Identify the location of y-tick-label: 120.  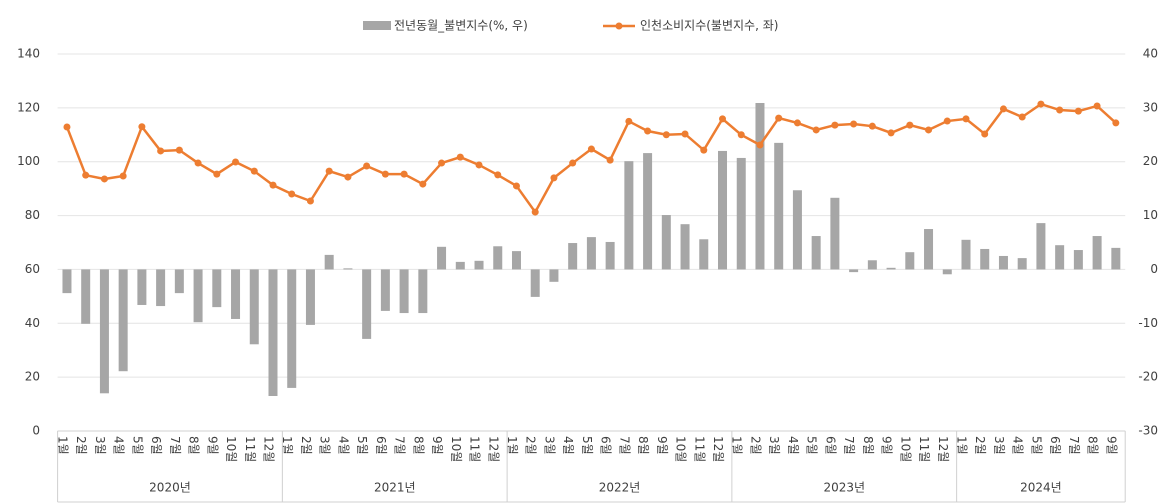
(28, 107).